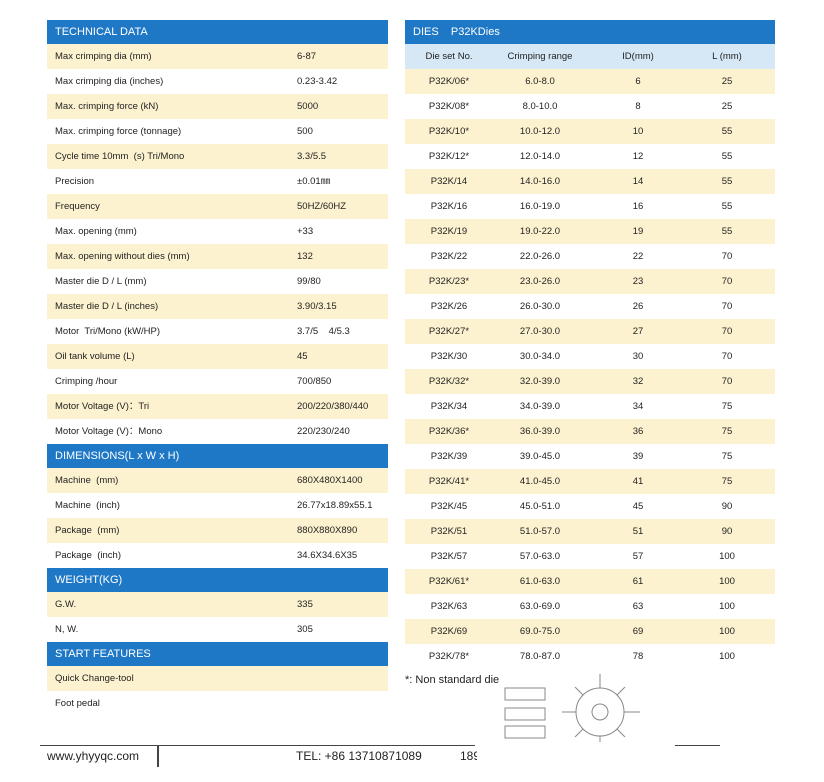  Describe the element at coordinates (323, 331) in the screenshot. I see `row-value: 3.7/5 4/5.3` at that location.